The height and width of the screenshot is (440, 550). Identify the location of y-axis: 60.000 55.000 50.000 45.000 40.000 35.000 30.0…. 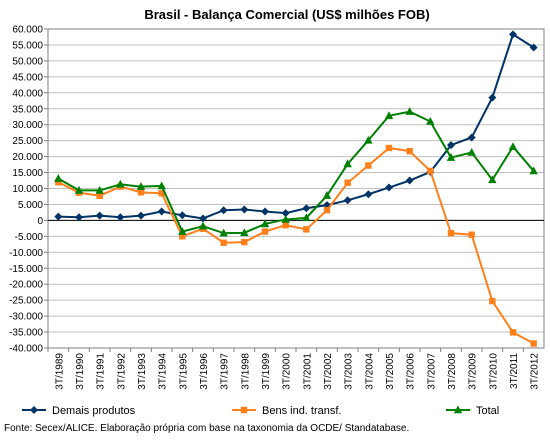
(28, 190).